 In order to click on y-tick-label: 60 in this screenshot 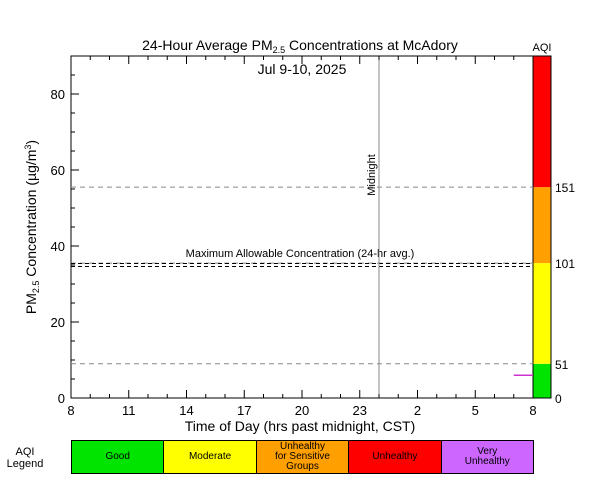, I will do `click(58, 170)`.